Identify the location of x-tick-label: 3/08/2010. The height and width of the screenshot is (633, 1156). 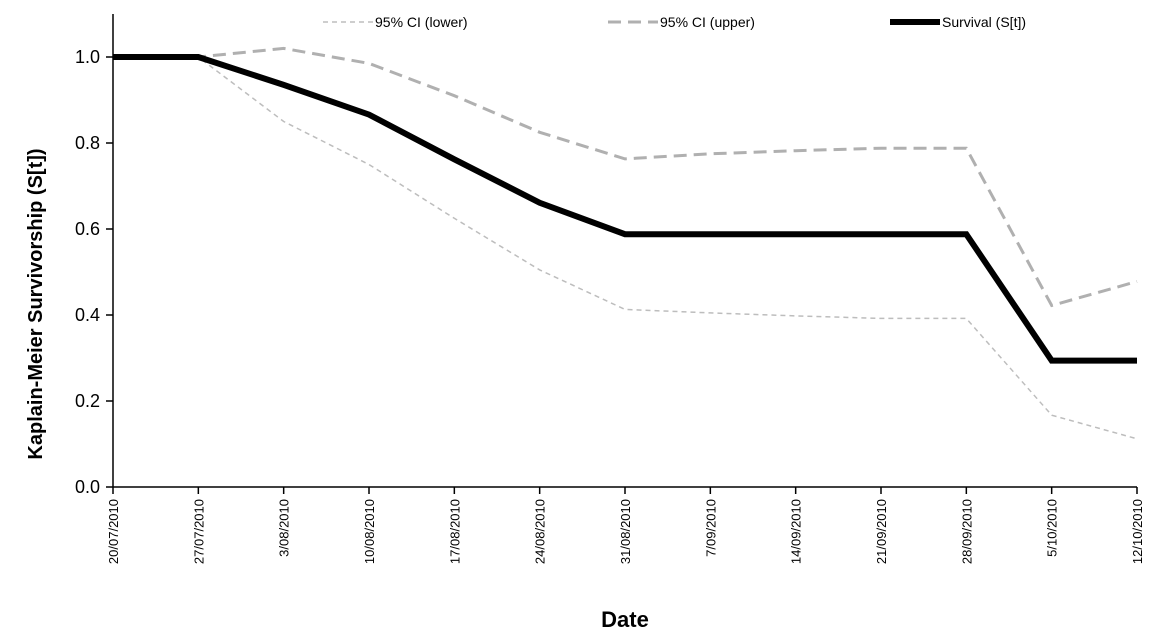
(284, 528).